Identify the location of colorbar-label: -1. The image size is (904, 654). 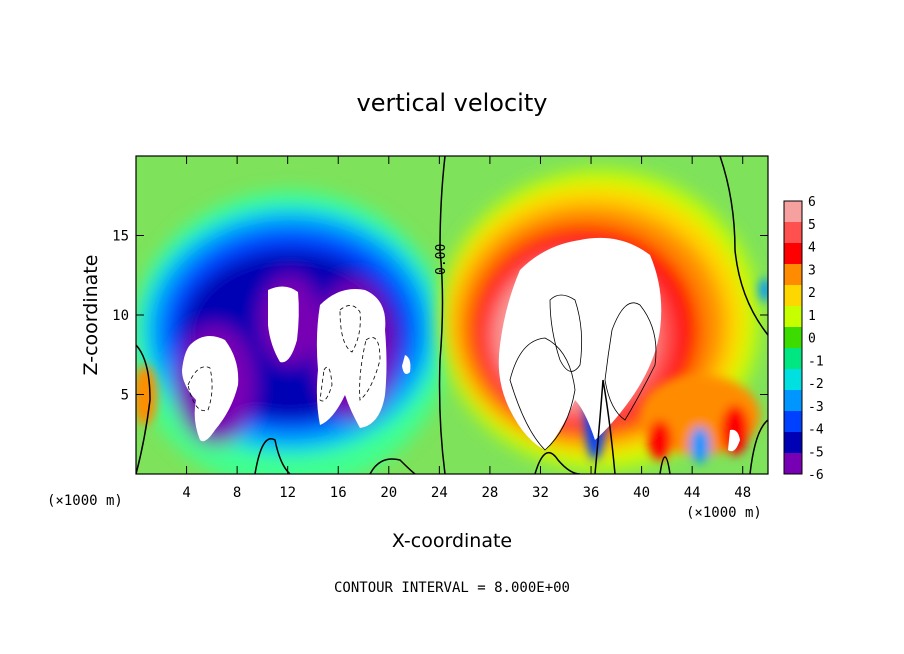
(816, 361).